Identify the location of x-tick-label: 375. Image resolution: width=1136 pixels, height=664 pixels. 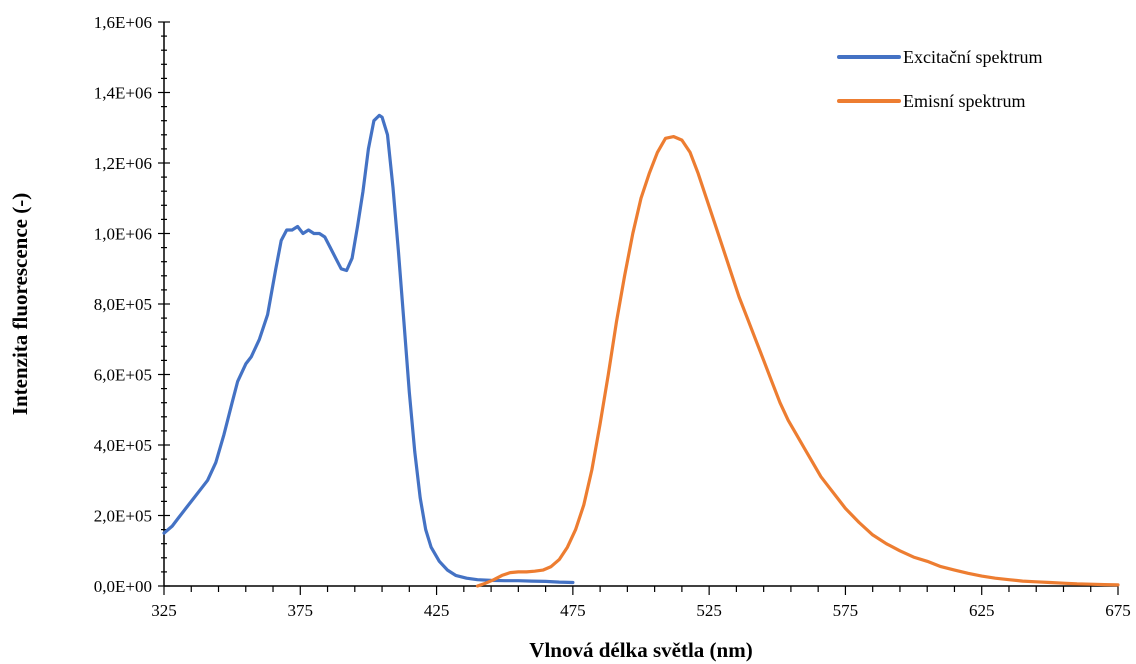
(301, 610).